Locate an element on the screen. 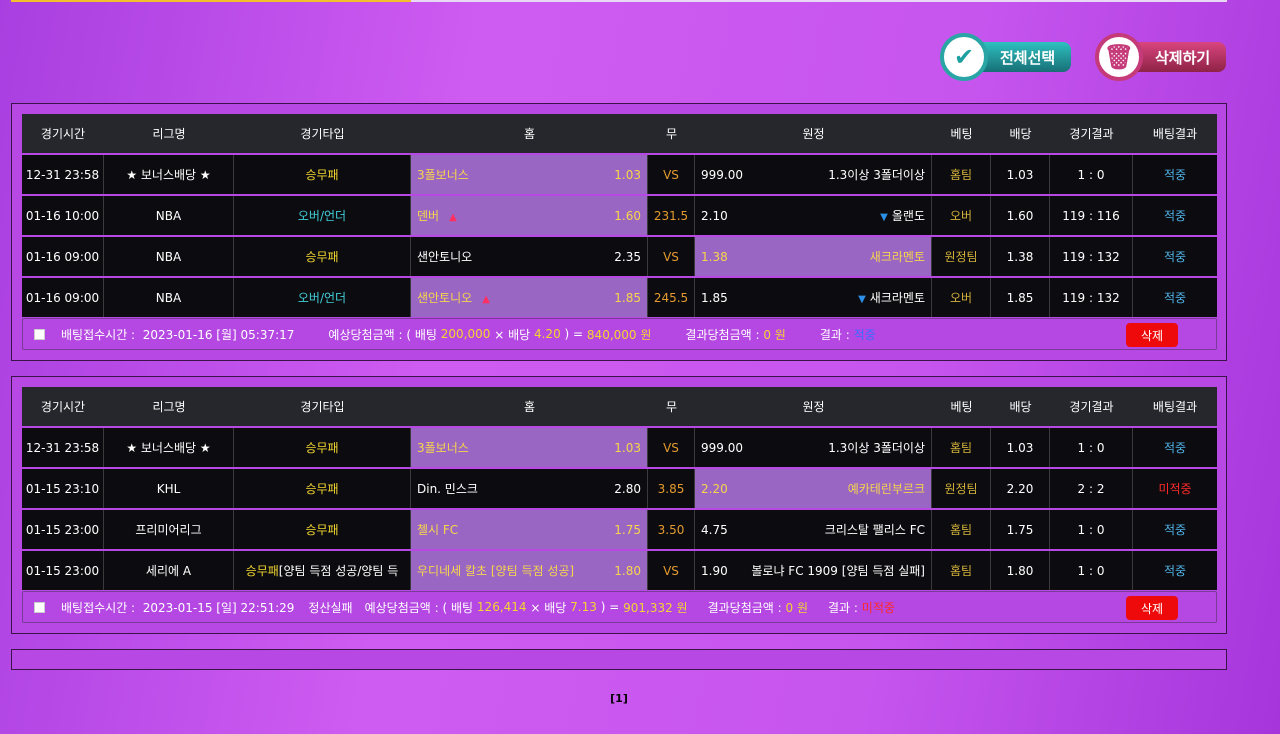 This screenshot has width=1280, height=734. home-team: 3폴보너스 is located at coordinates (443, 448).